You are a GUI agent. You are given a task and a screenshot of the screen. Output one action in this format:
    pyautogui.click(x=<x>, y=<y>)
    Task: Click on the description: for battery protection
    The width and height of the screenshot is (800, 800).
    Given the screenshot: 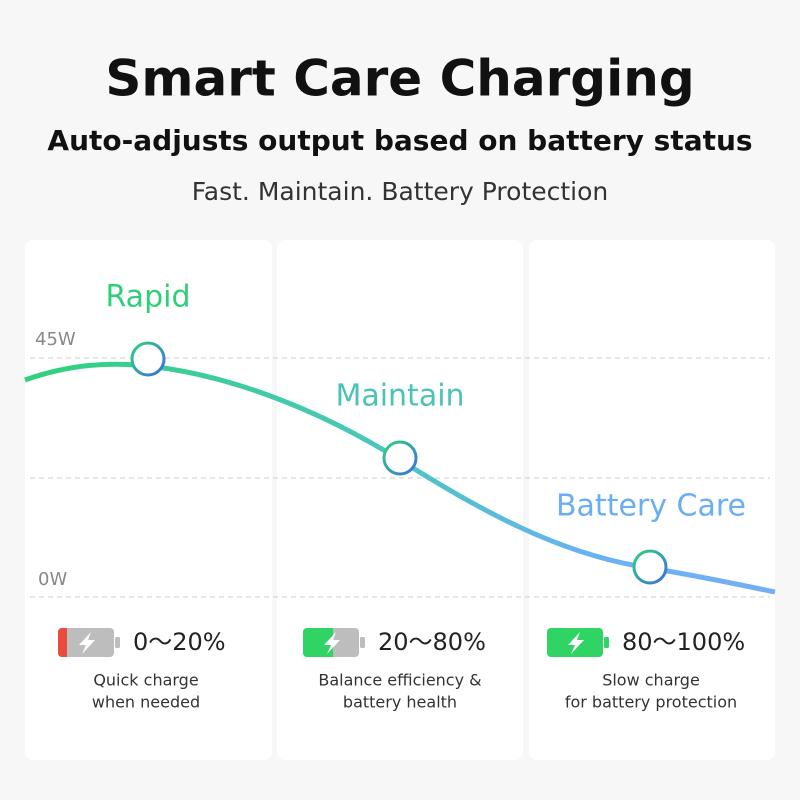 What is the action you would take?
    pyautogui.click(x=651, y=702)
    